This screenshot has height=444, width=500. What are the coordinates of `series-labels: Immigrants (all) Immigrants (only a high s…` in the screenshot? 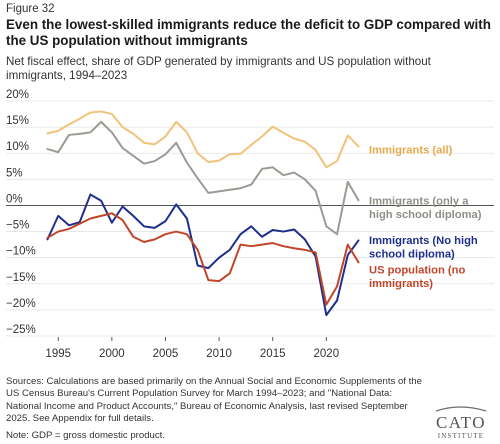 It's located at (425, 218).